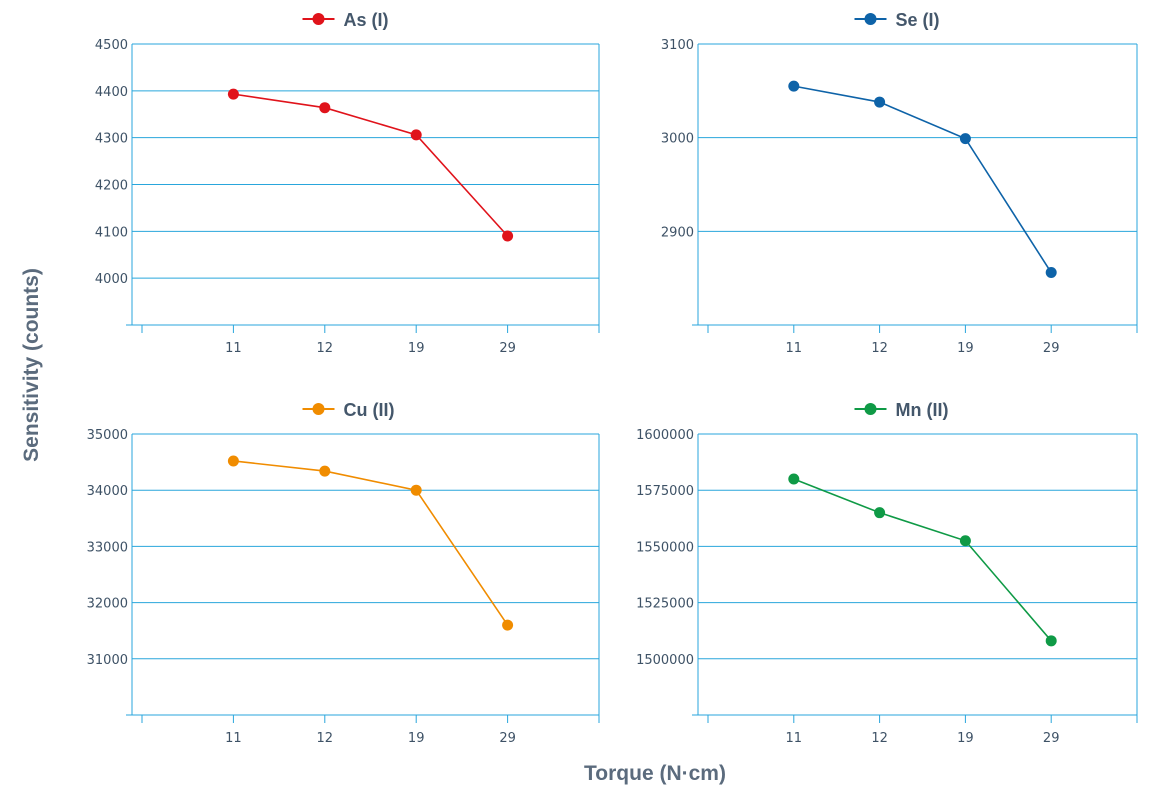  Describe the element at coordinates (366, 20) in the screenshot. I see `legend-label: As (I)` at that location.